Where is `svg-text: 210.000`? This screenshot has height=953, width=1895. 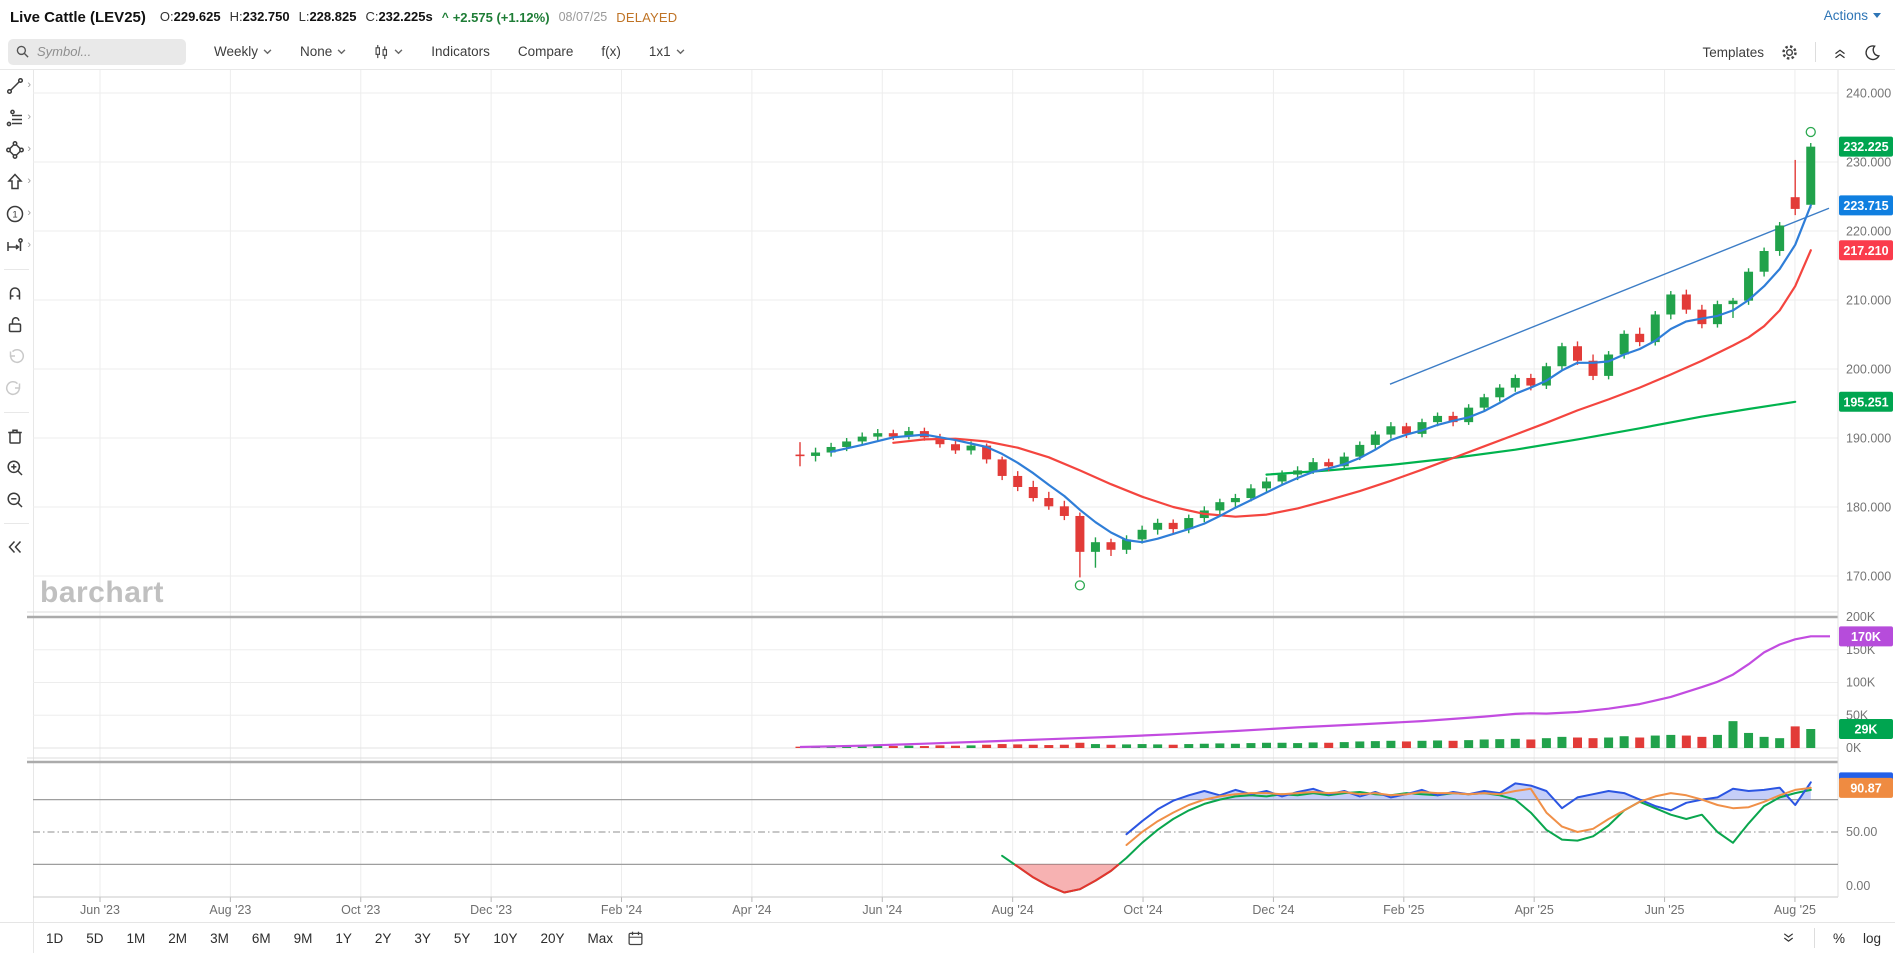 svg-text: 210.000 is located at coordinates (1868, 301).